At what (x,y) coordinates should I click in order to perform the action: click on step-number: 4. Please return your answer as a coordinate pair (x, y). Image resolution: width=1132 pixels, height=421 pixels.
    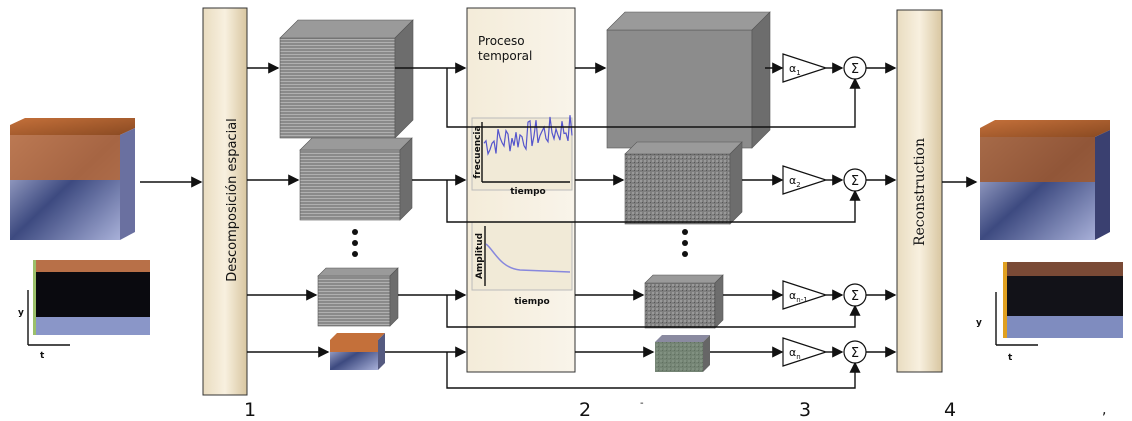
    Looking at the image, I should click on (950, 410).